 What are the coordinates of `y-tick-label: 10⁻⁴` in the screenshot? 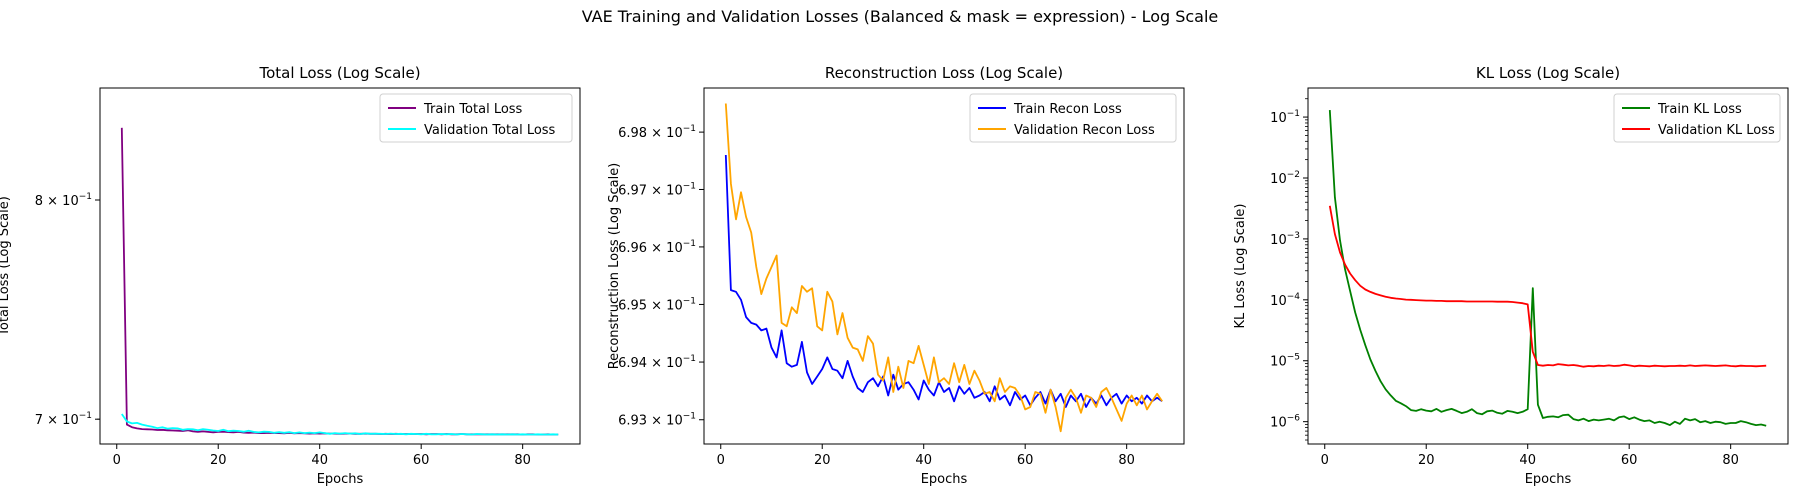 It's located at (1285, 300).